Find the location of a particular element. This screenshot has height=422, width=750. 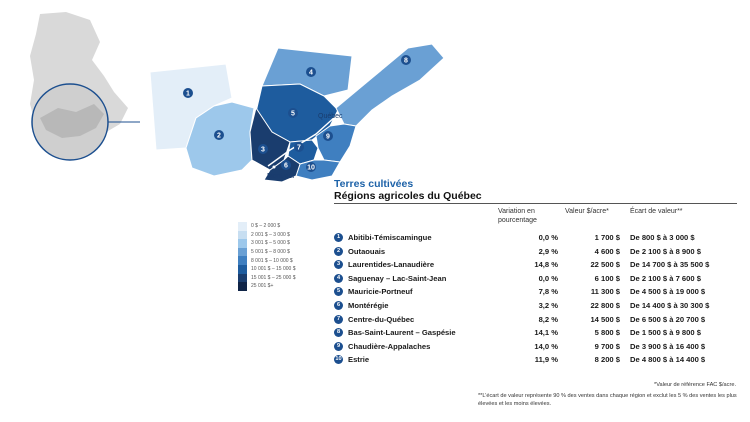

region-10-estrie is located at coordinates (318, 170).